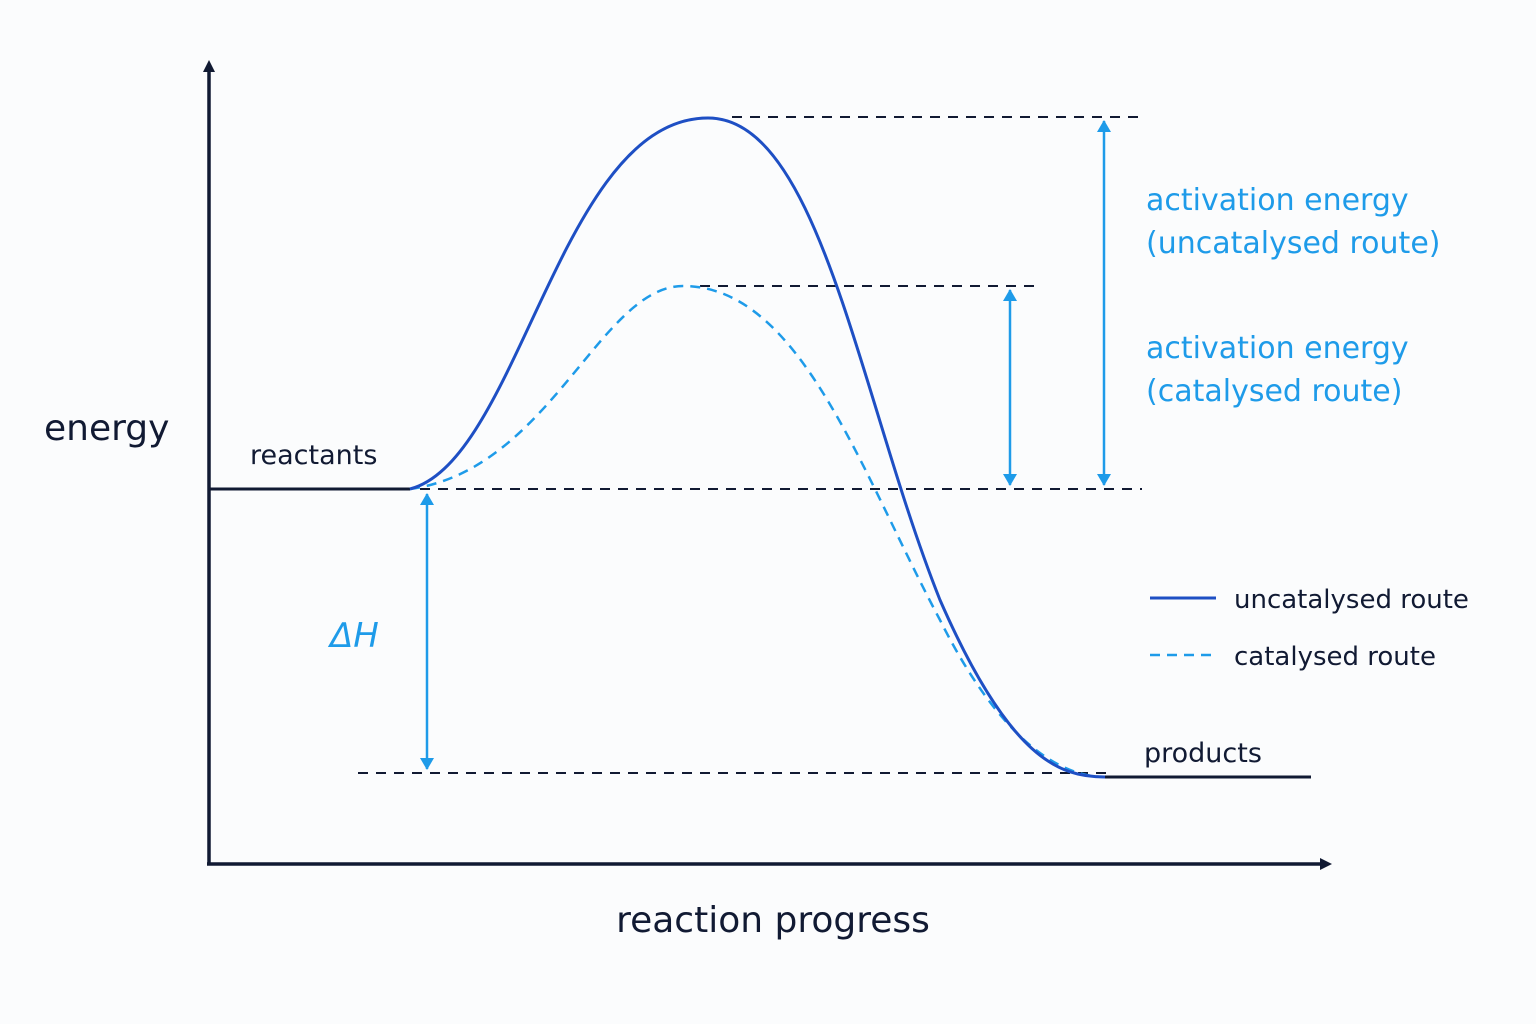 Image resolution: width=1536 pixels, height=1024 pixels. I want to click on delta-h-label: ΔH, so click(353, 636).